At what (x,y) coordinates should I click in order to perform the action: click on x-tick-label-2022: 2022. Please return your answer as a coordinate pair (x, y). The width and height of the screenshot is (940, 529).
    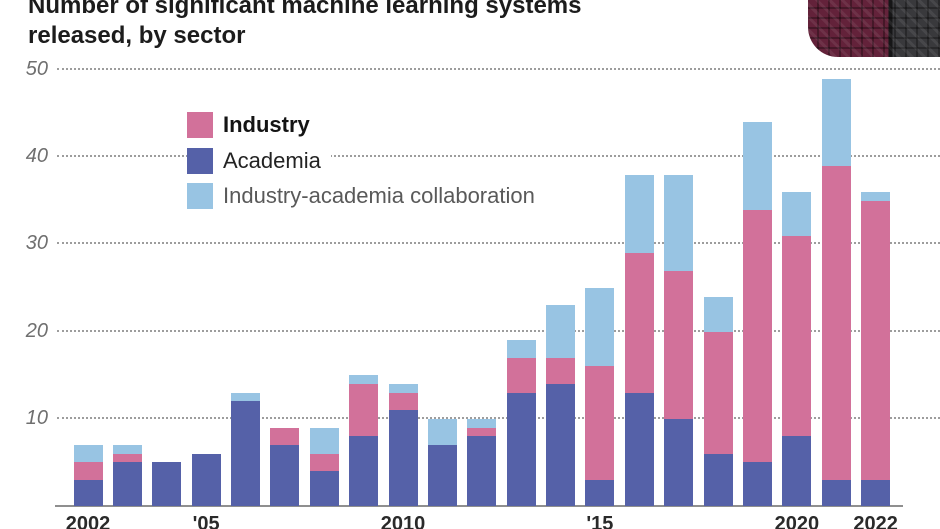
    Looking at the image, I should click on (875, 521).